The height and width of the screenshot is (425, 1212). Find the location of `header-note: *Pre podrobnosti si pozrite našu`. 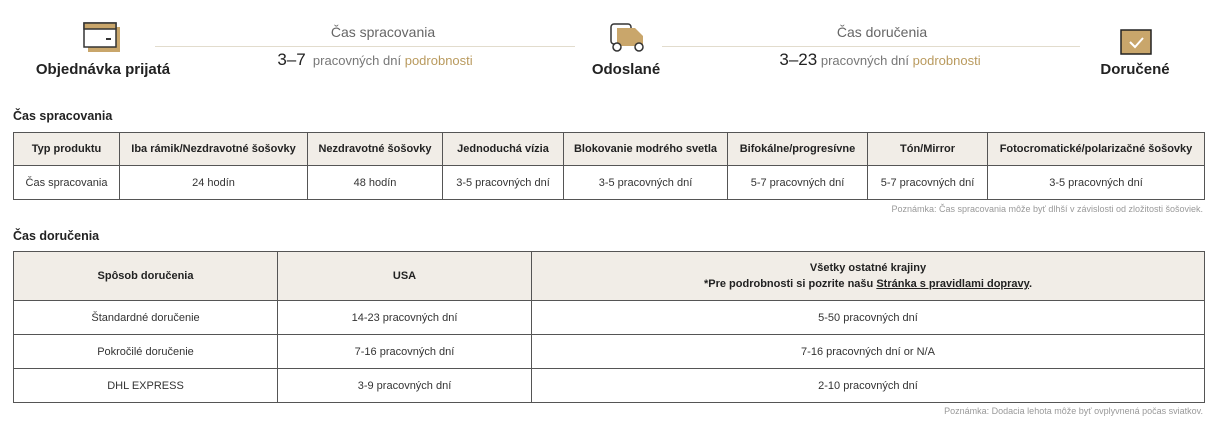

header-note: *Pre podrobnosti si pozrite našu is located at coordinates (790, 284).